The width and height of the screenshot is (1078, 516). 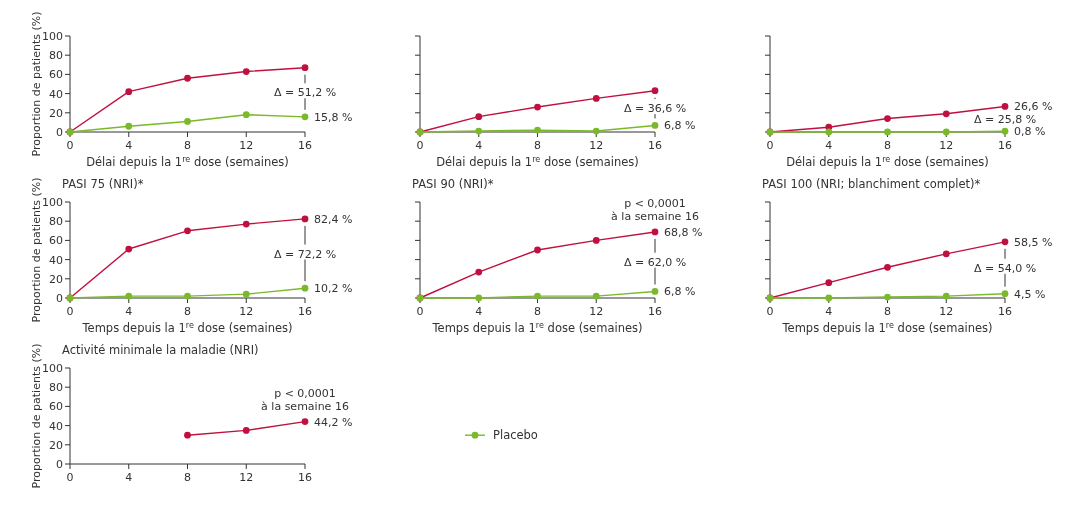 I want to click on y-tick-label: 20, so click(x=56, y=279).